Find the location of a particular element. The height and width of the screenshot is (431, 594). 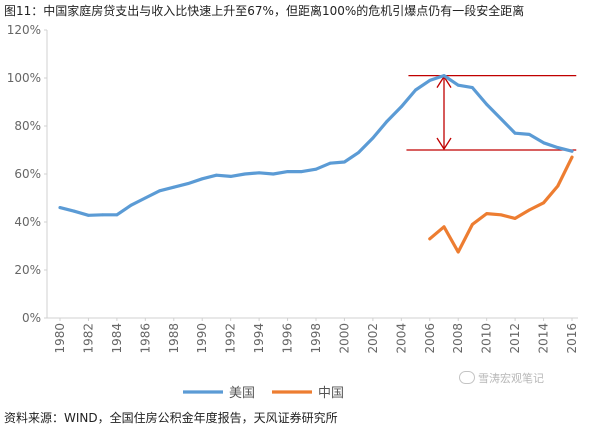

y-tick-label: 120% is located at coordinates (24, 30).